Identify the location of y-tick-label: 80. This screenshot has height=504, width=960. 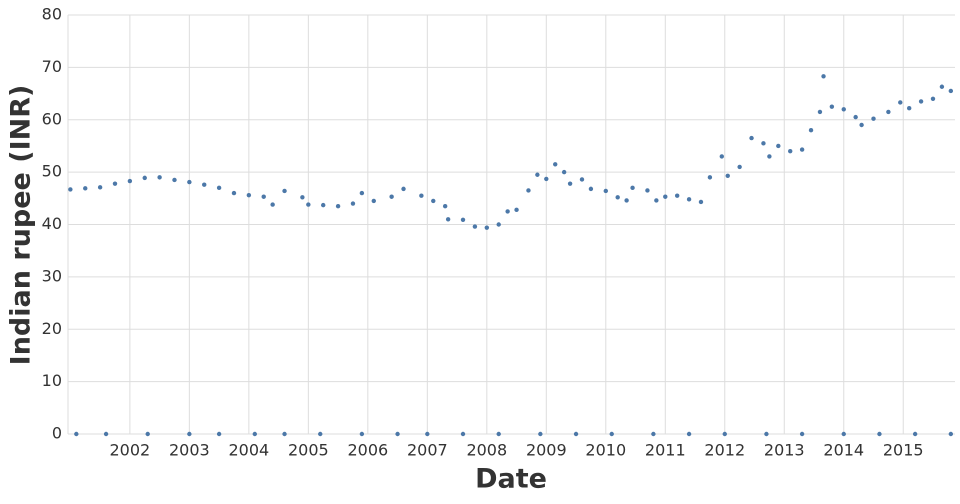
(52, 14).